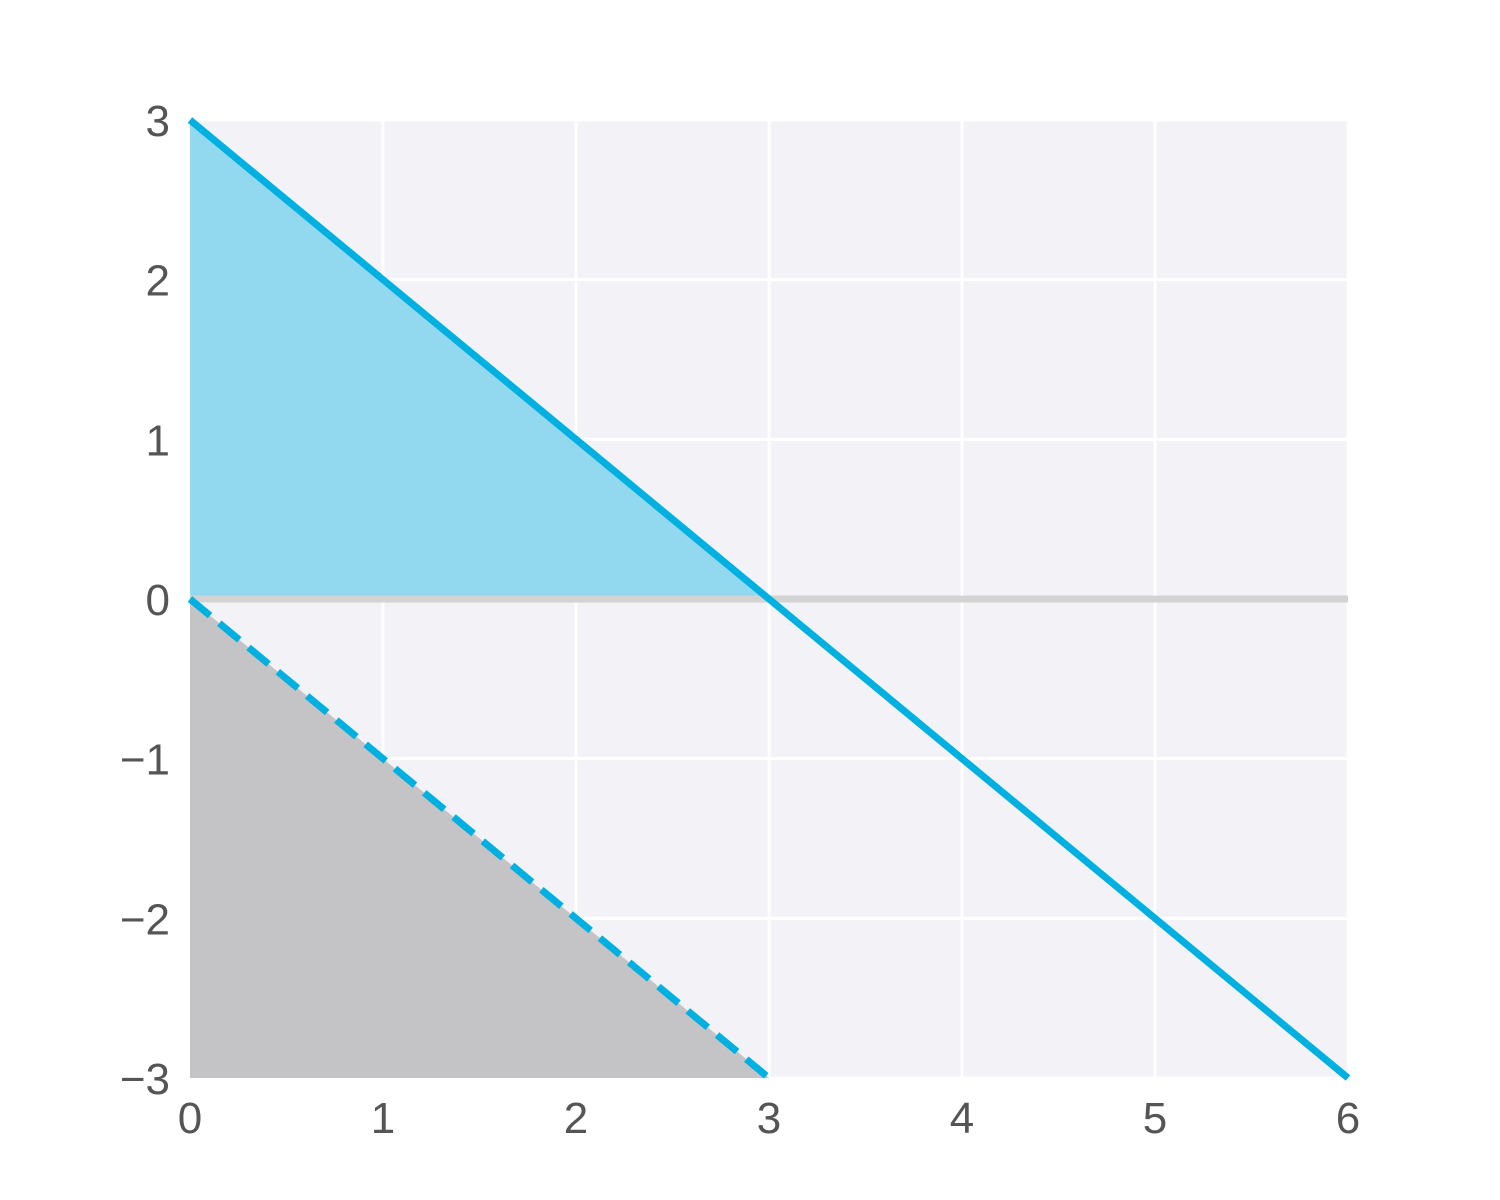 This screenshot has width=1500, height=1200. Describe the element at coordinates (1155, 1118) in the screenshot. I see `x-tick-label: 5` at that location.